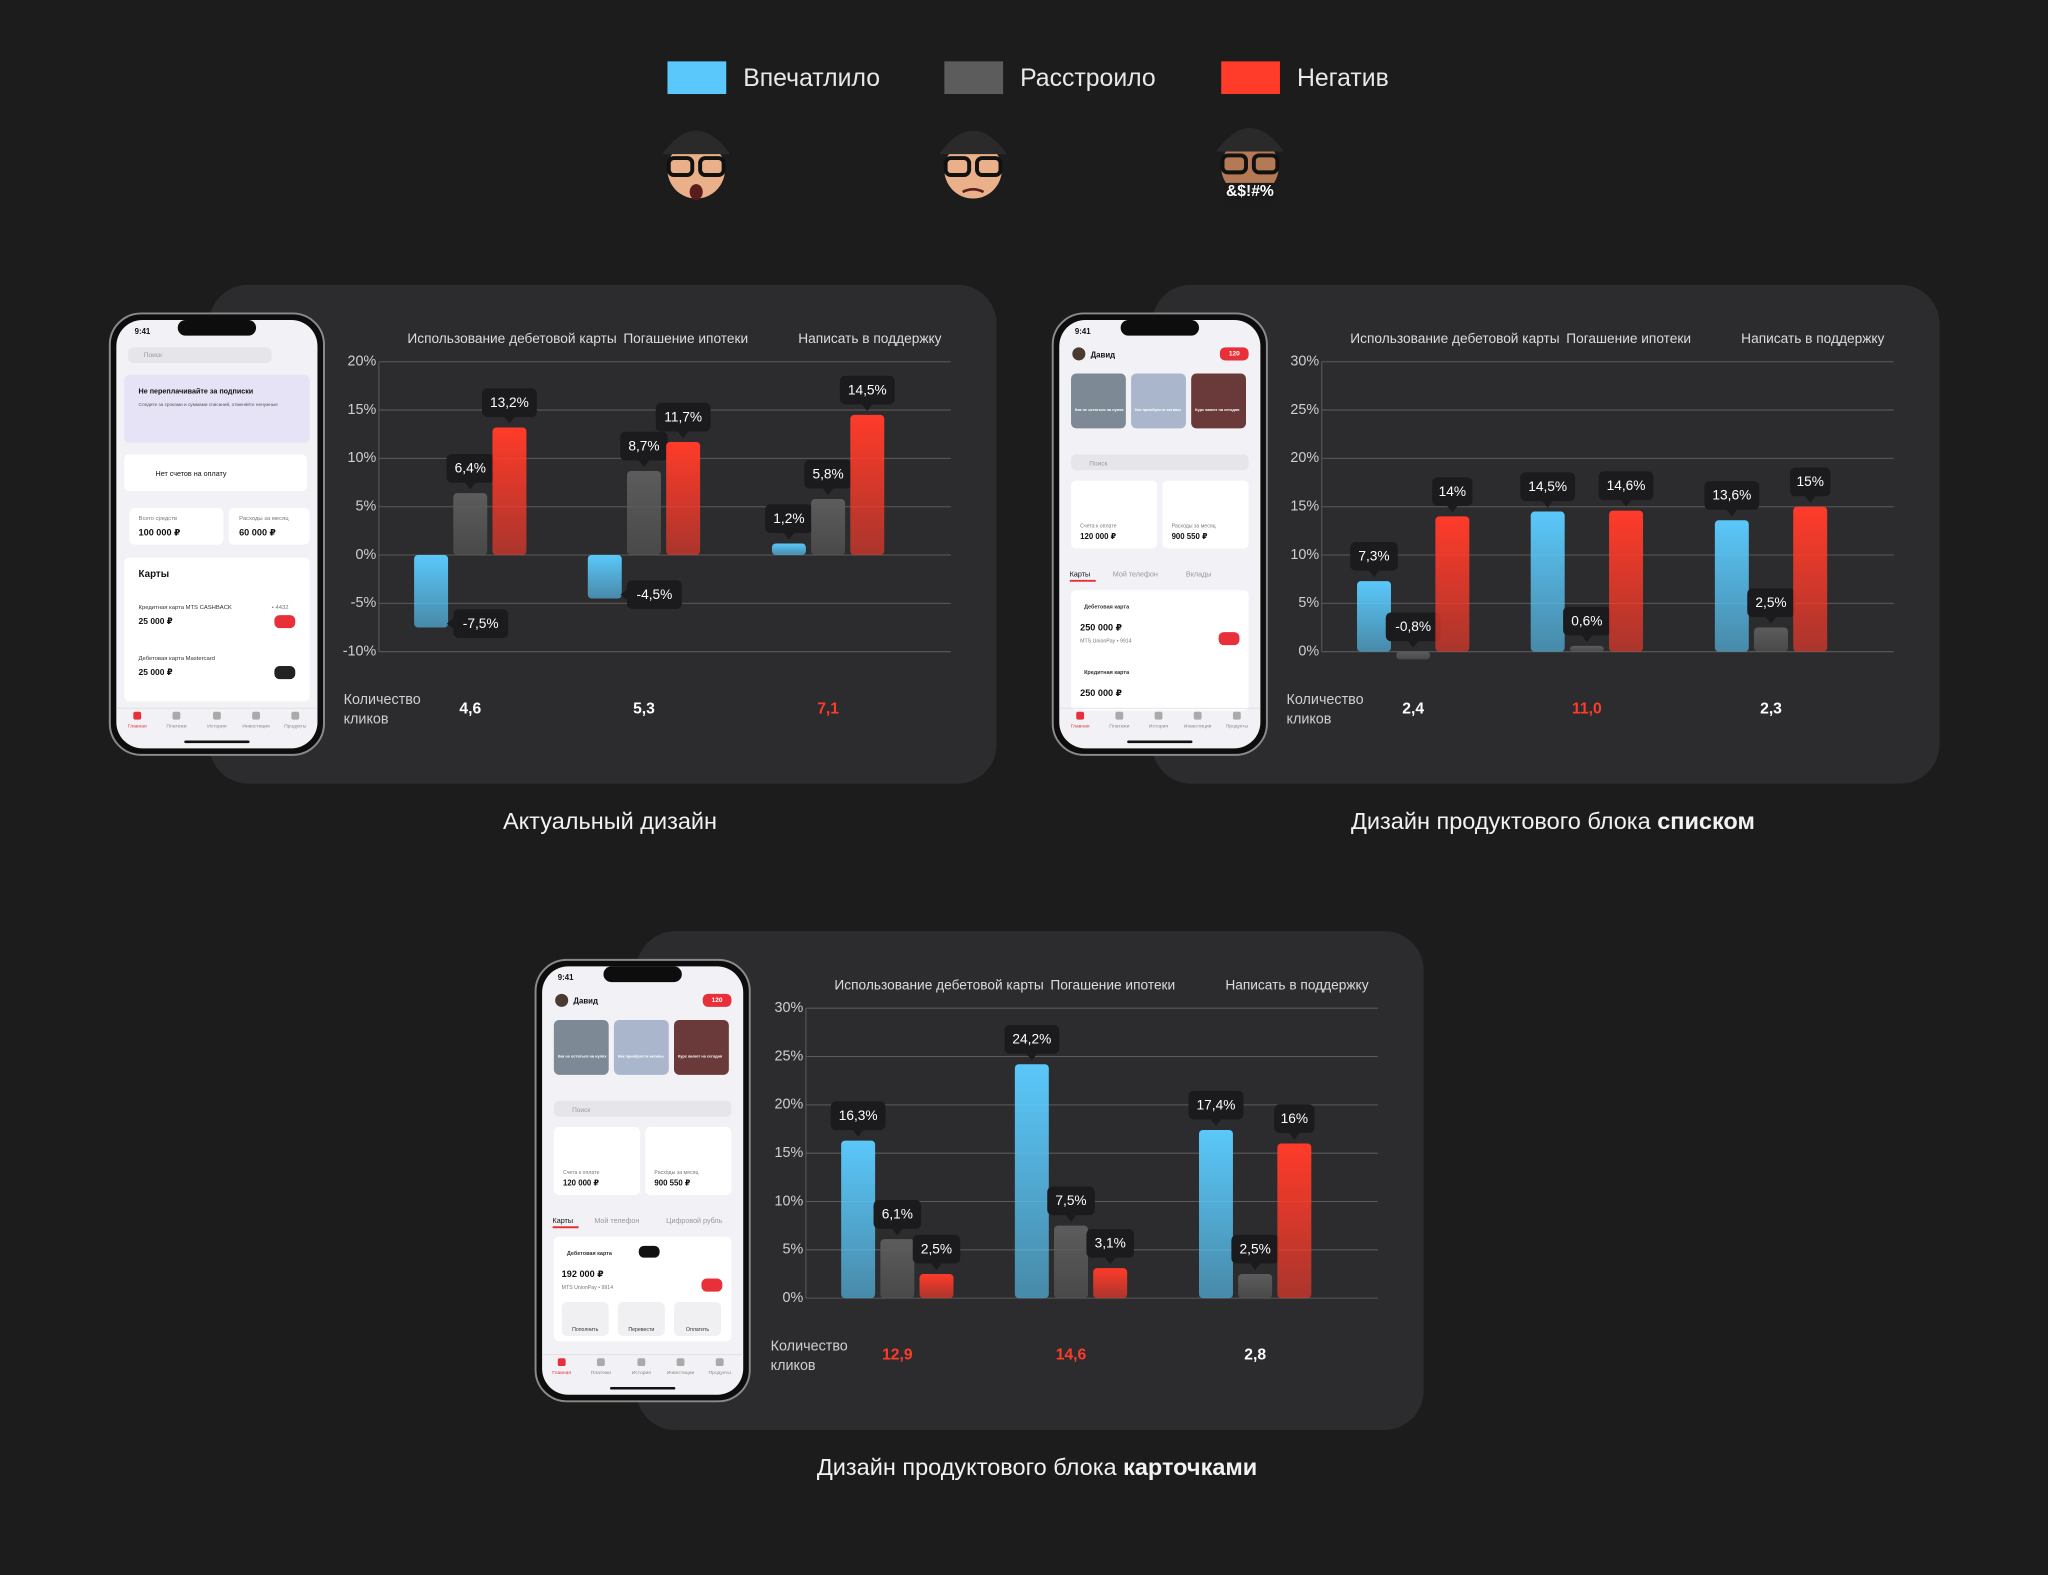 This screenshot has width=2048, height=1575. What do you see at coordinates (642, 974) in the screenshot?
I see `phone-notch` at bounding box center [642, 974].